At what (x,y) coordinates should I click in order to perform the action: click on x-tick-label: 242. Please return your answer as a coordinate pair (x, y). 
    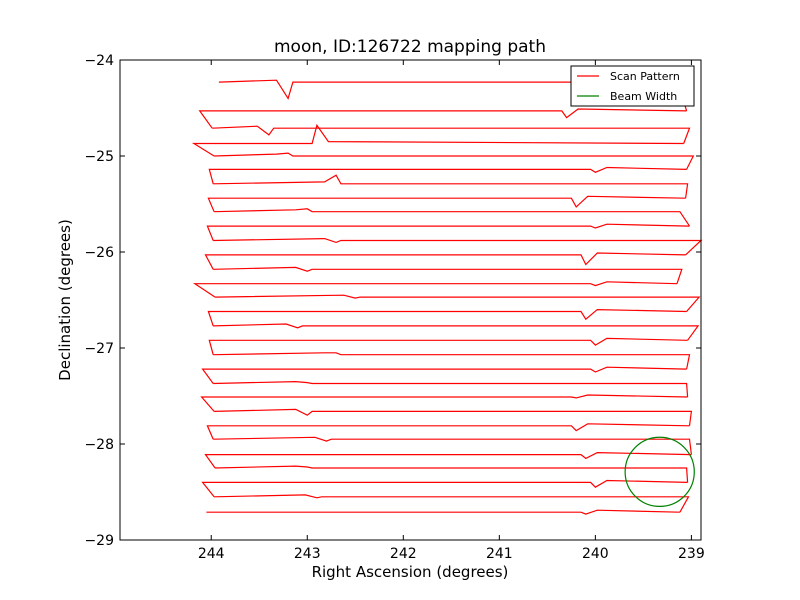
    Looking at the image, I should click on (403, 554).